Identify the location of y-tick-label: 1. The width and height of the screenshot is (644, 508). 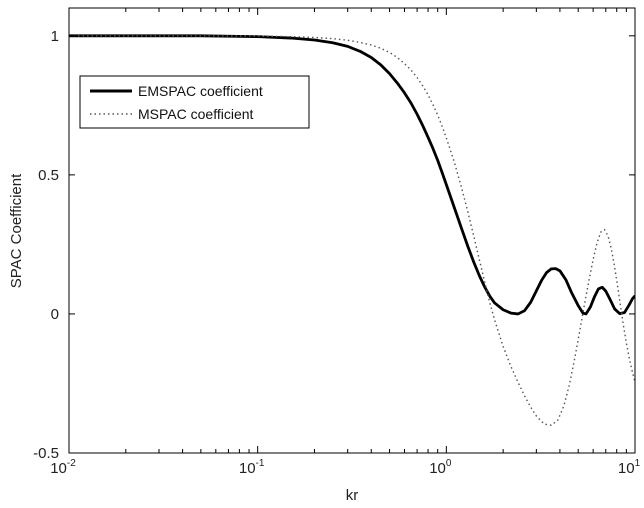
(55, 36).